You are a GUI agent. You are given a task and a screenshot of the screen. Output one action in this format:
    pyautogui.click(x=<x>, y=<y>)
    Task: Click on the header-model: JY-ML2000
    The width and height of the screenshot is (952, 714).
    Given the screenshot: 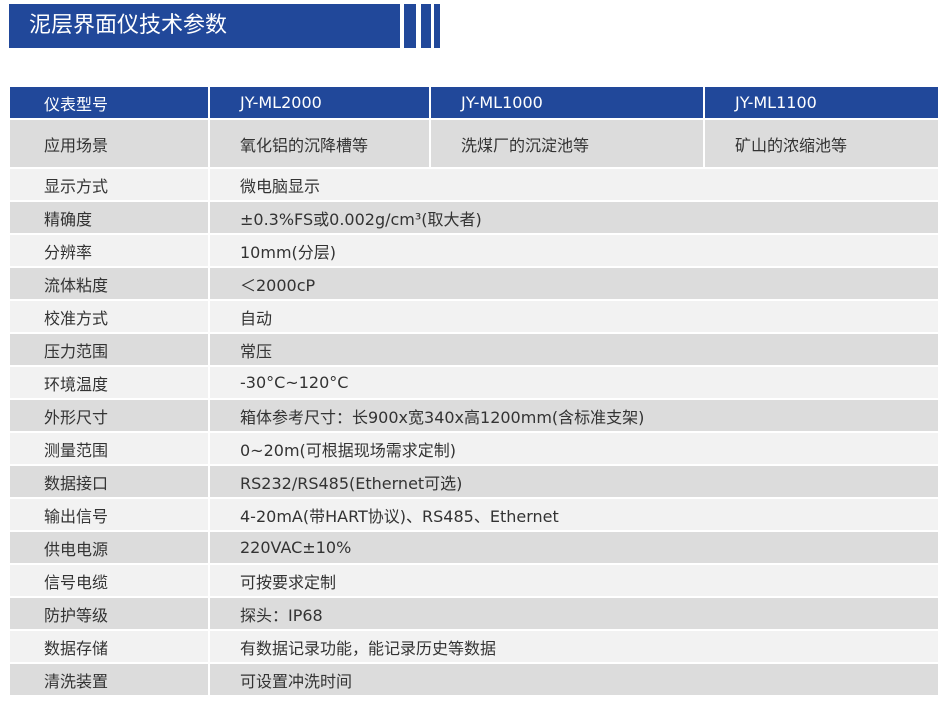 What is the action you would take?
    pyautogui.click(x=319, y=102)
    